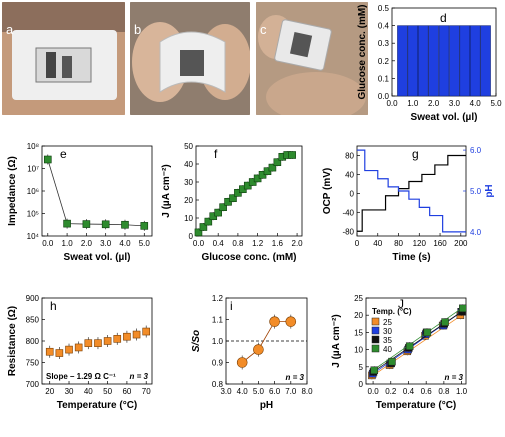 Image resolution: width=505 pixels, height=437 pixels. I want to click on panel-J-ylabel: J (µA cm⁻²), so click(336, 340).